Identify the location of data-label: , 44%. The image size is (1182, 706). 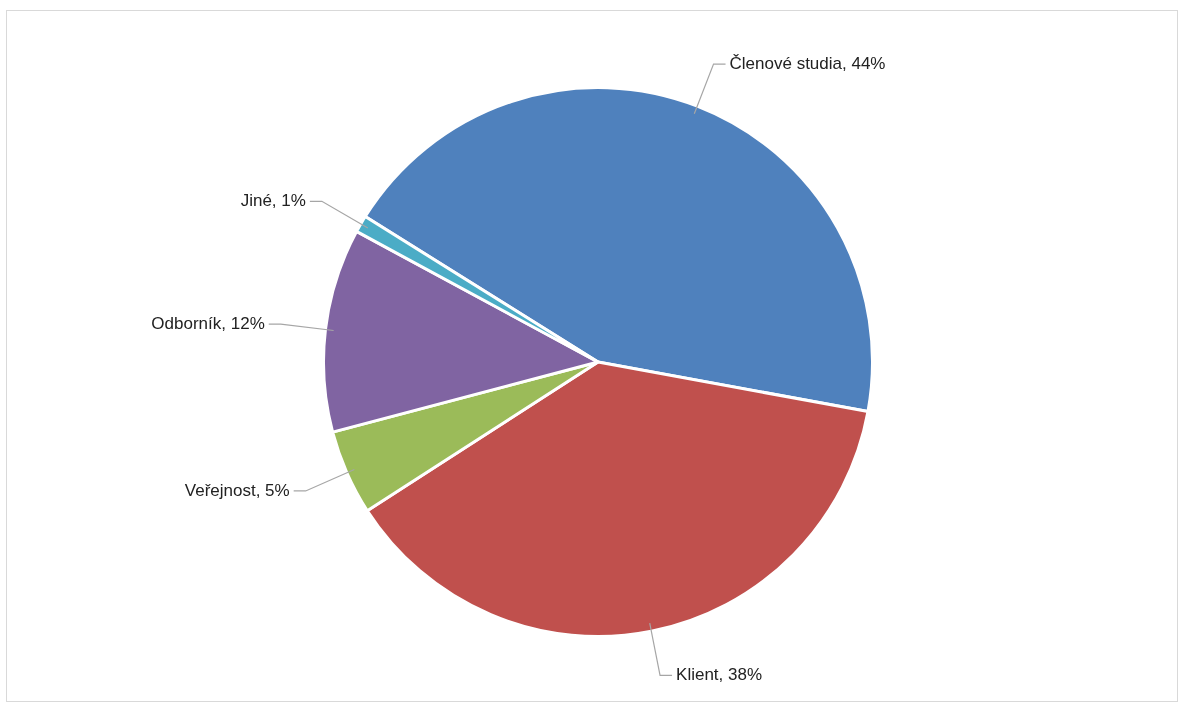
(864, 63).